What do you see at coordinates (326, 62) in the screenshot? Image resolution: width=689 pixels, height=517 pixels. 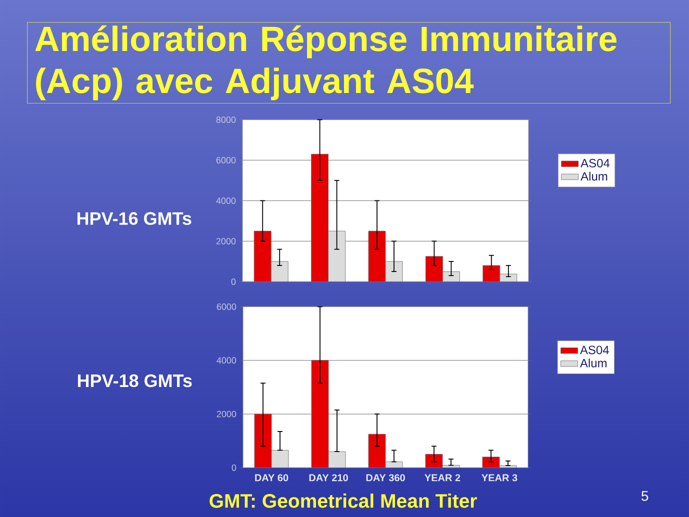 I see `chart-title: Amélioration Réponse Immunitaire (Acp) avec Adjuvant AS04` at bounding box center [326, 62].